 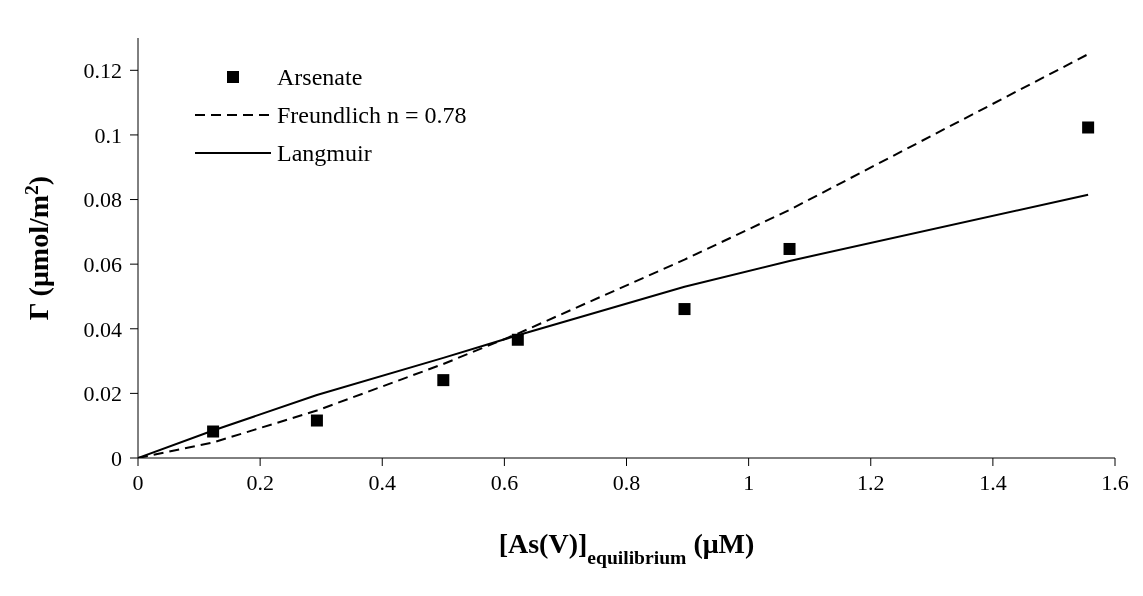 What do you see at coordinates (116, 458) in the screenshot?
I see `y-tick-label: 0` at bounding box center [116, 458].